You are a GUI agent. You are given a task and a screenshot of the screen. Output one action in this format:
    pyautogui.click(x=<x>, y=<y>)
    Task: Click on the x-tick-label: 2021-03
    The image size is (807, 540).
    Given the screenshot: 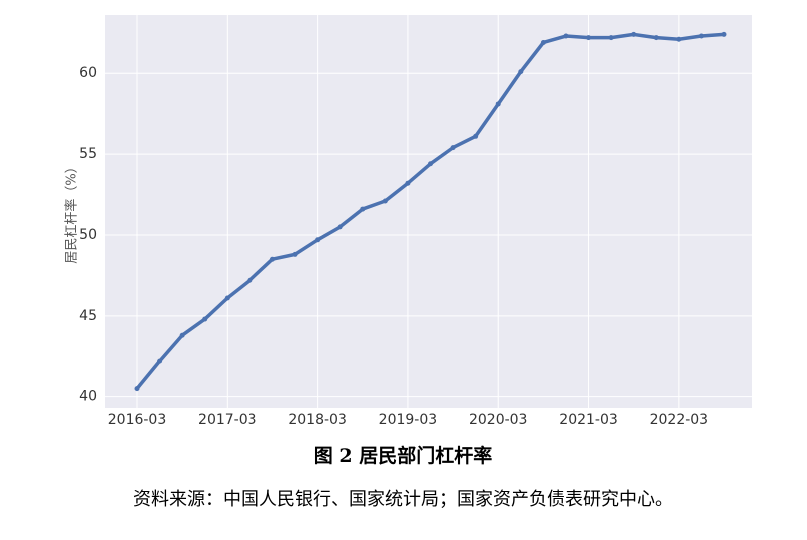 What is the action you would take?
    pyautogui.click(x=588, y=420)
    